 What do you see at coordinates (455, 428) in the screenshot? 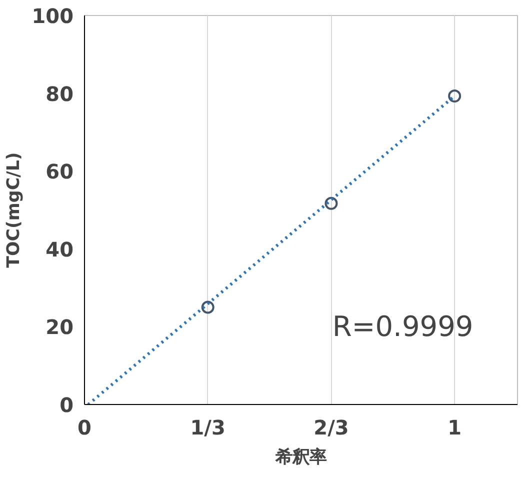
I see `x-tick-label: 1` at bounding box center [455, 428].